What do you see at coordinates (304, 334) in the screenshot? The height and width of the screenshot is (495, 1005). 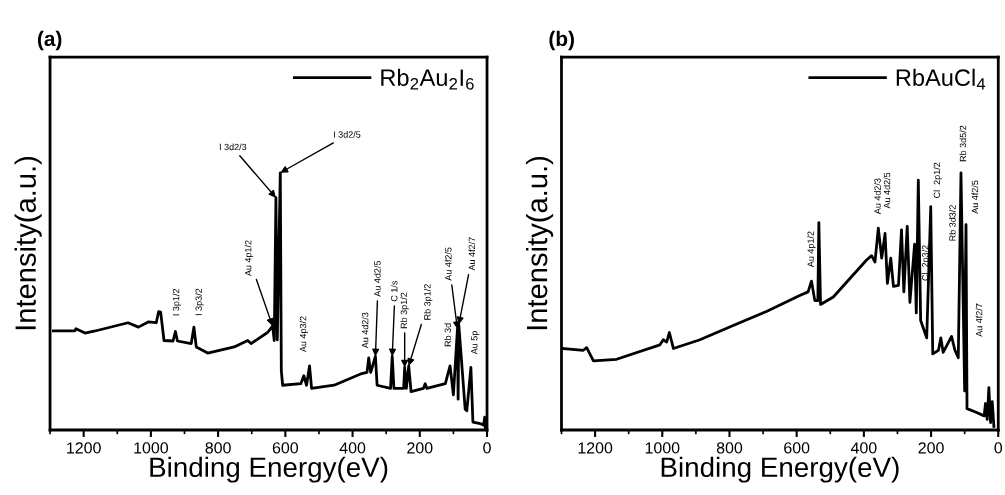 I see `annotation: Au 4p3/2` at bounding box center [304, 334].